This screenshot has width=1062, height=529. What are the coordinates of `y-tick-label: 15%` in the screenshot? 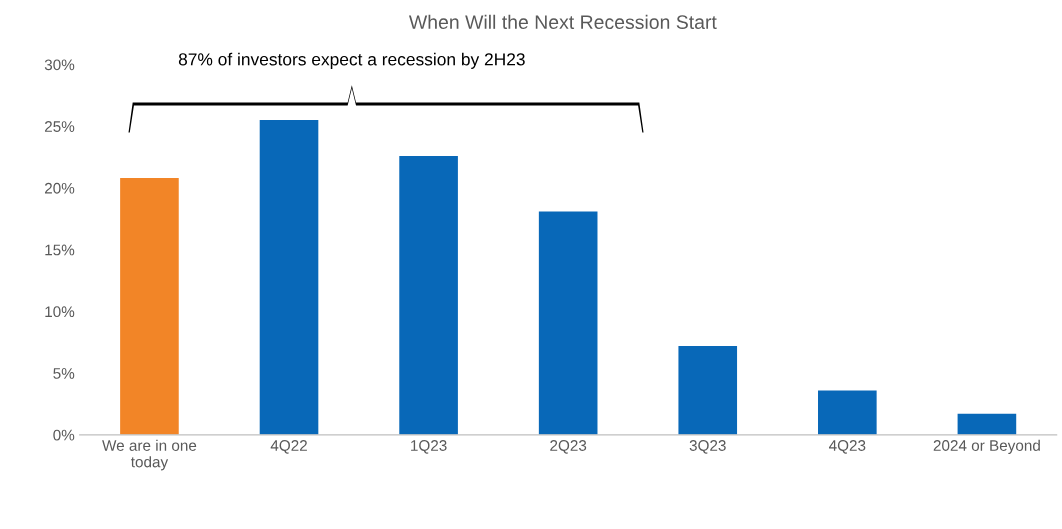 It's located at (60, 250).